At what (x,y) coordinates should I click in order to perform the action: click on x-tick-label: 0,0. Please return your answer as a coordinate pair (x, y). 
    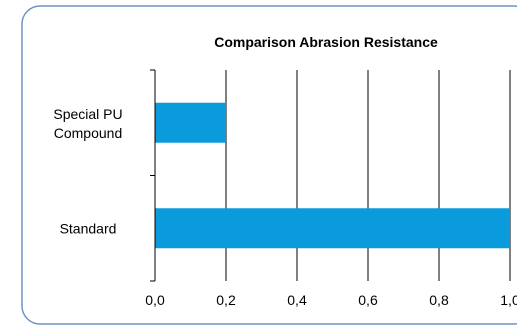
    Looking at the image, I should click on (155, 300).